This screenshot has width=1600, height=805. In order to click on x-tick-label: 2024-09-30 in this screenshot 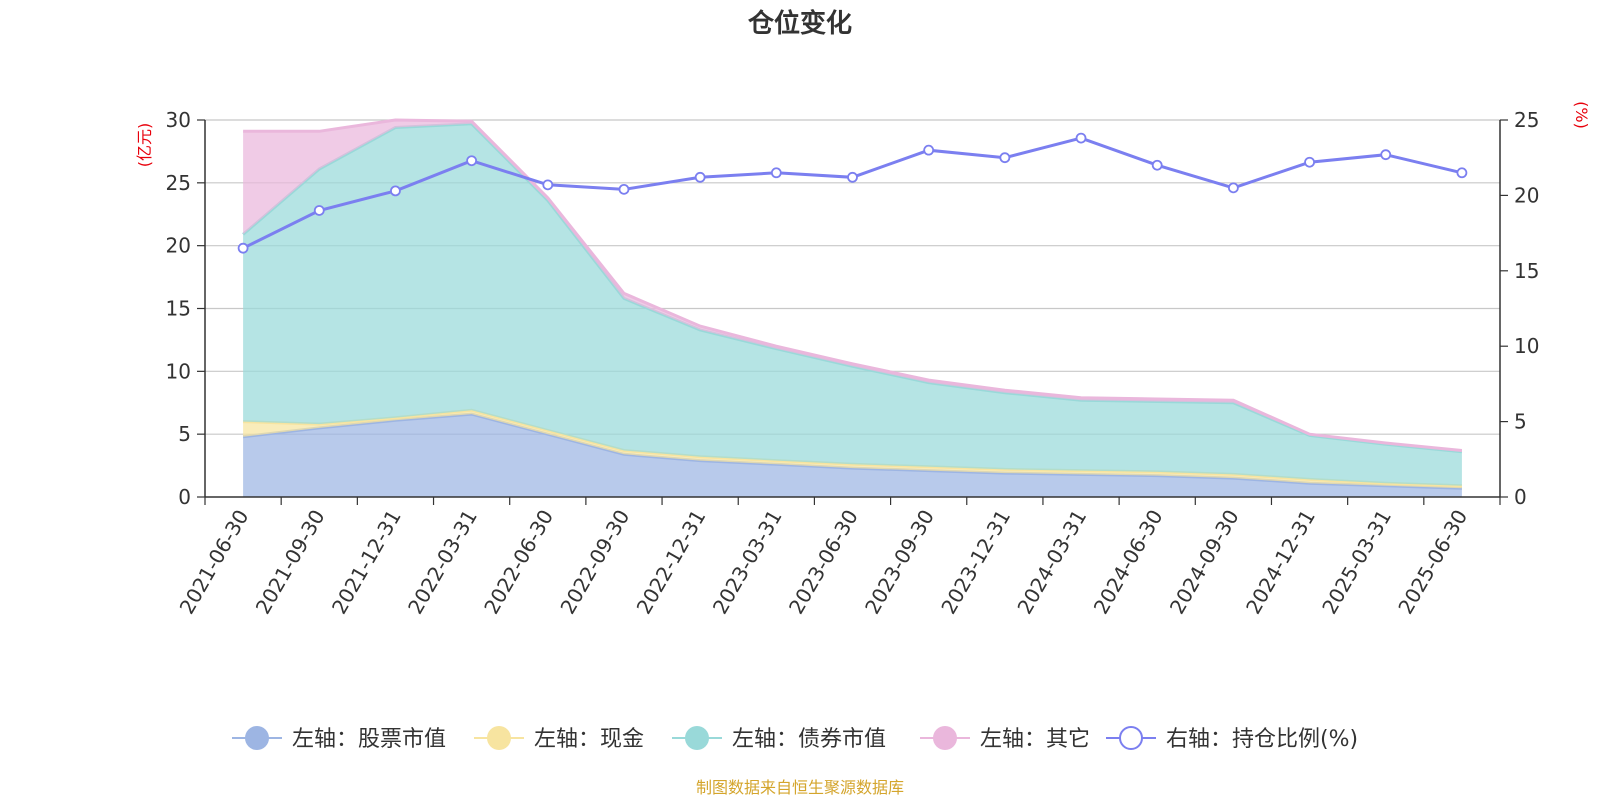, I will do `click(1204, 562)`.